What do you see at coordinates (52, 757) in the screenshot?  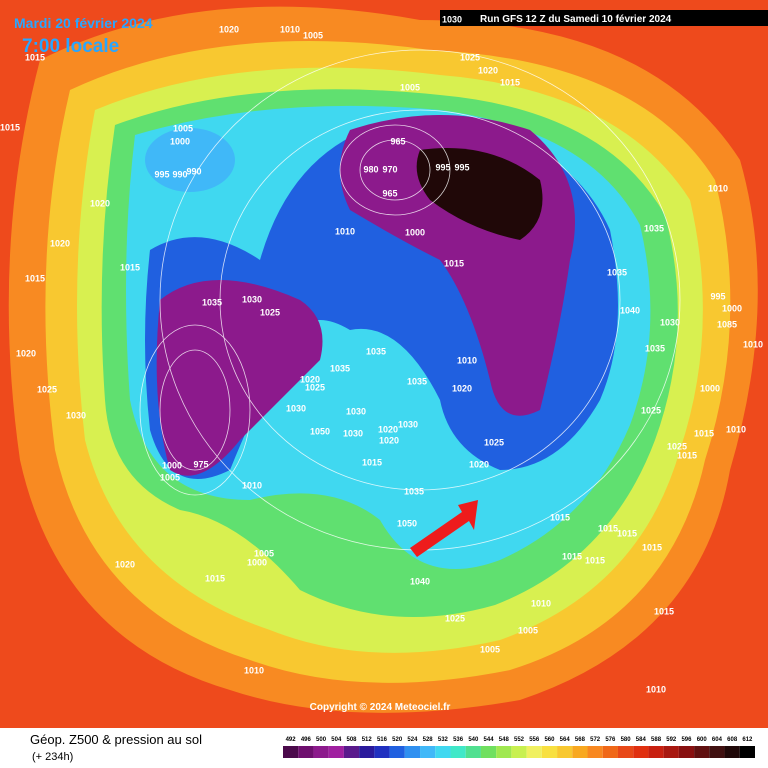 I see `footer-subtitle: (+ 234h)` at bounding box center [52, 757].